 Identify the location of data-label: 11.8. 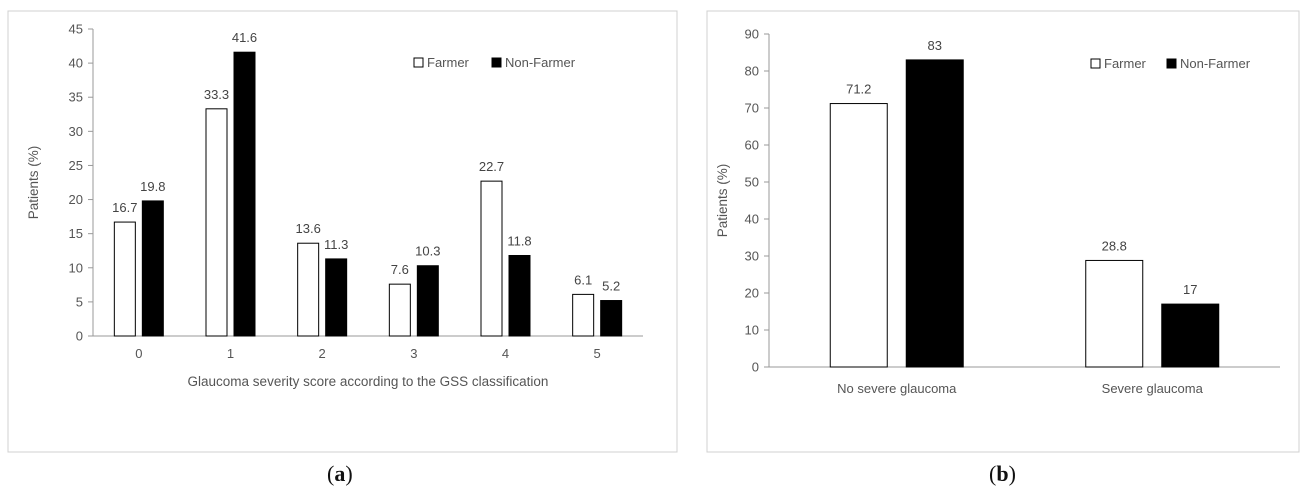
(519, 240).